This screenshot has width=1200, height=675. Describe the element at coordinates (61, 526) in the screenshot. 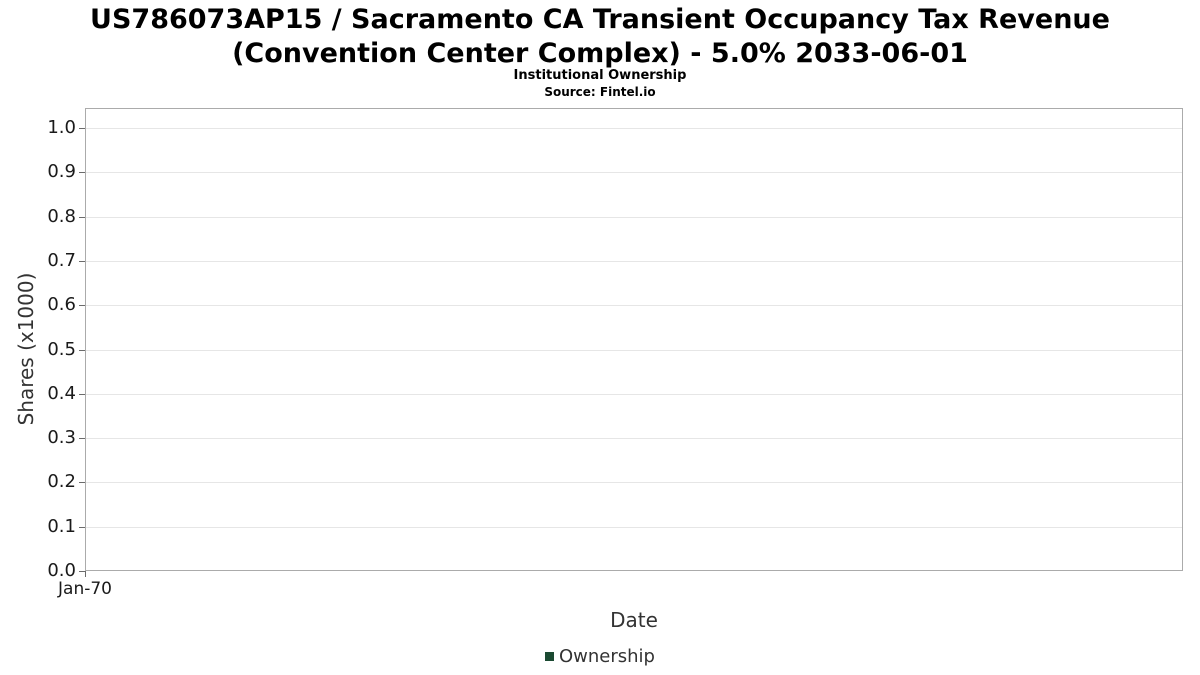

I see `y-tick-label: 0.1` at that location.